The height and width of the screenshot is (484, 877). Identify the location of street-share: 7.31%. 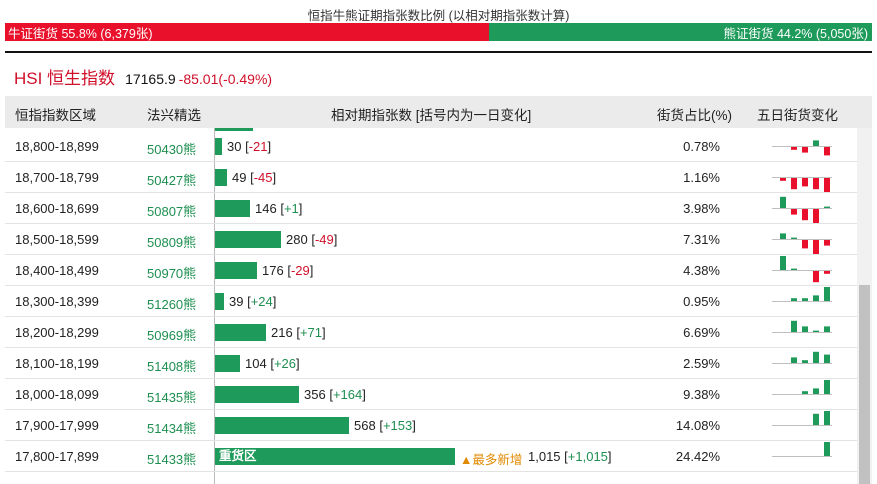
(701, 239).